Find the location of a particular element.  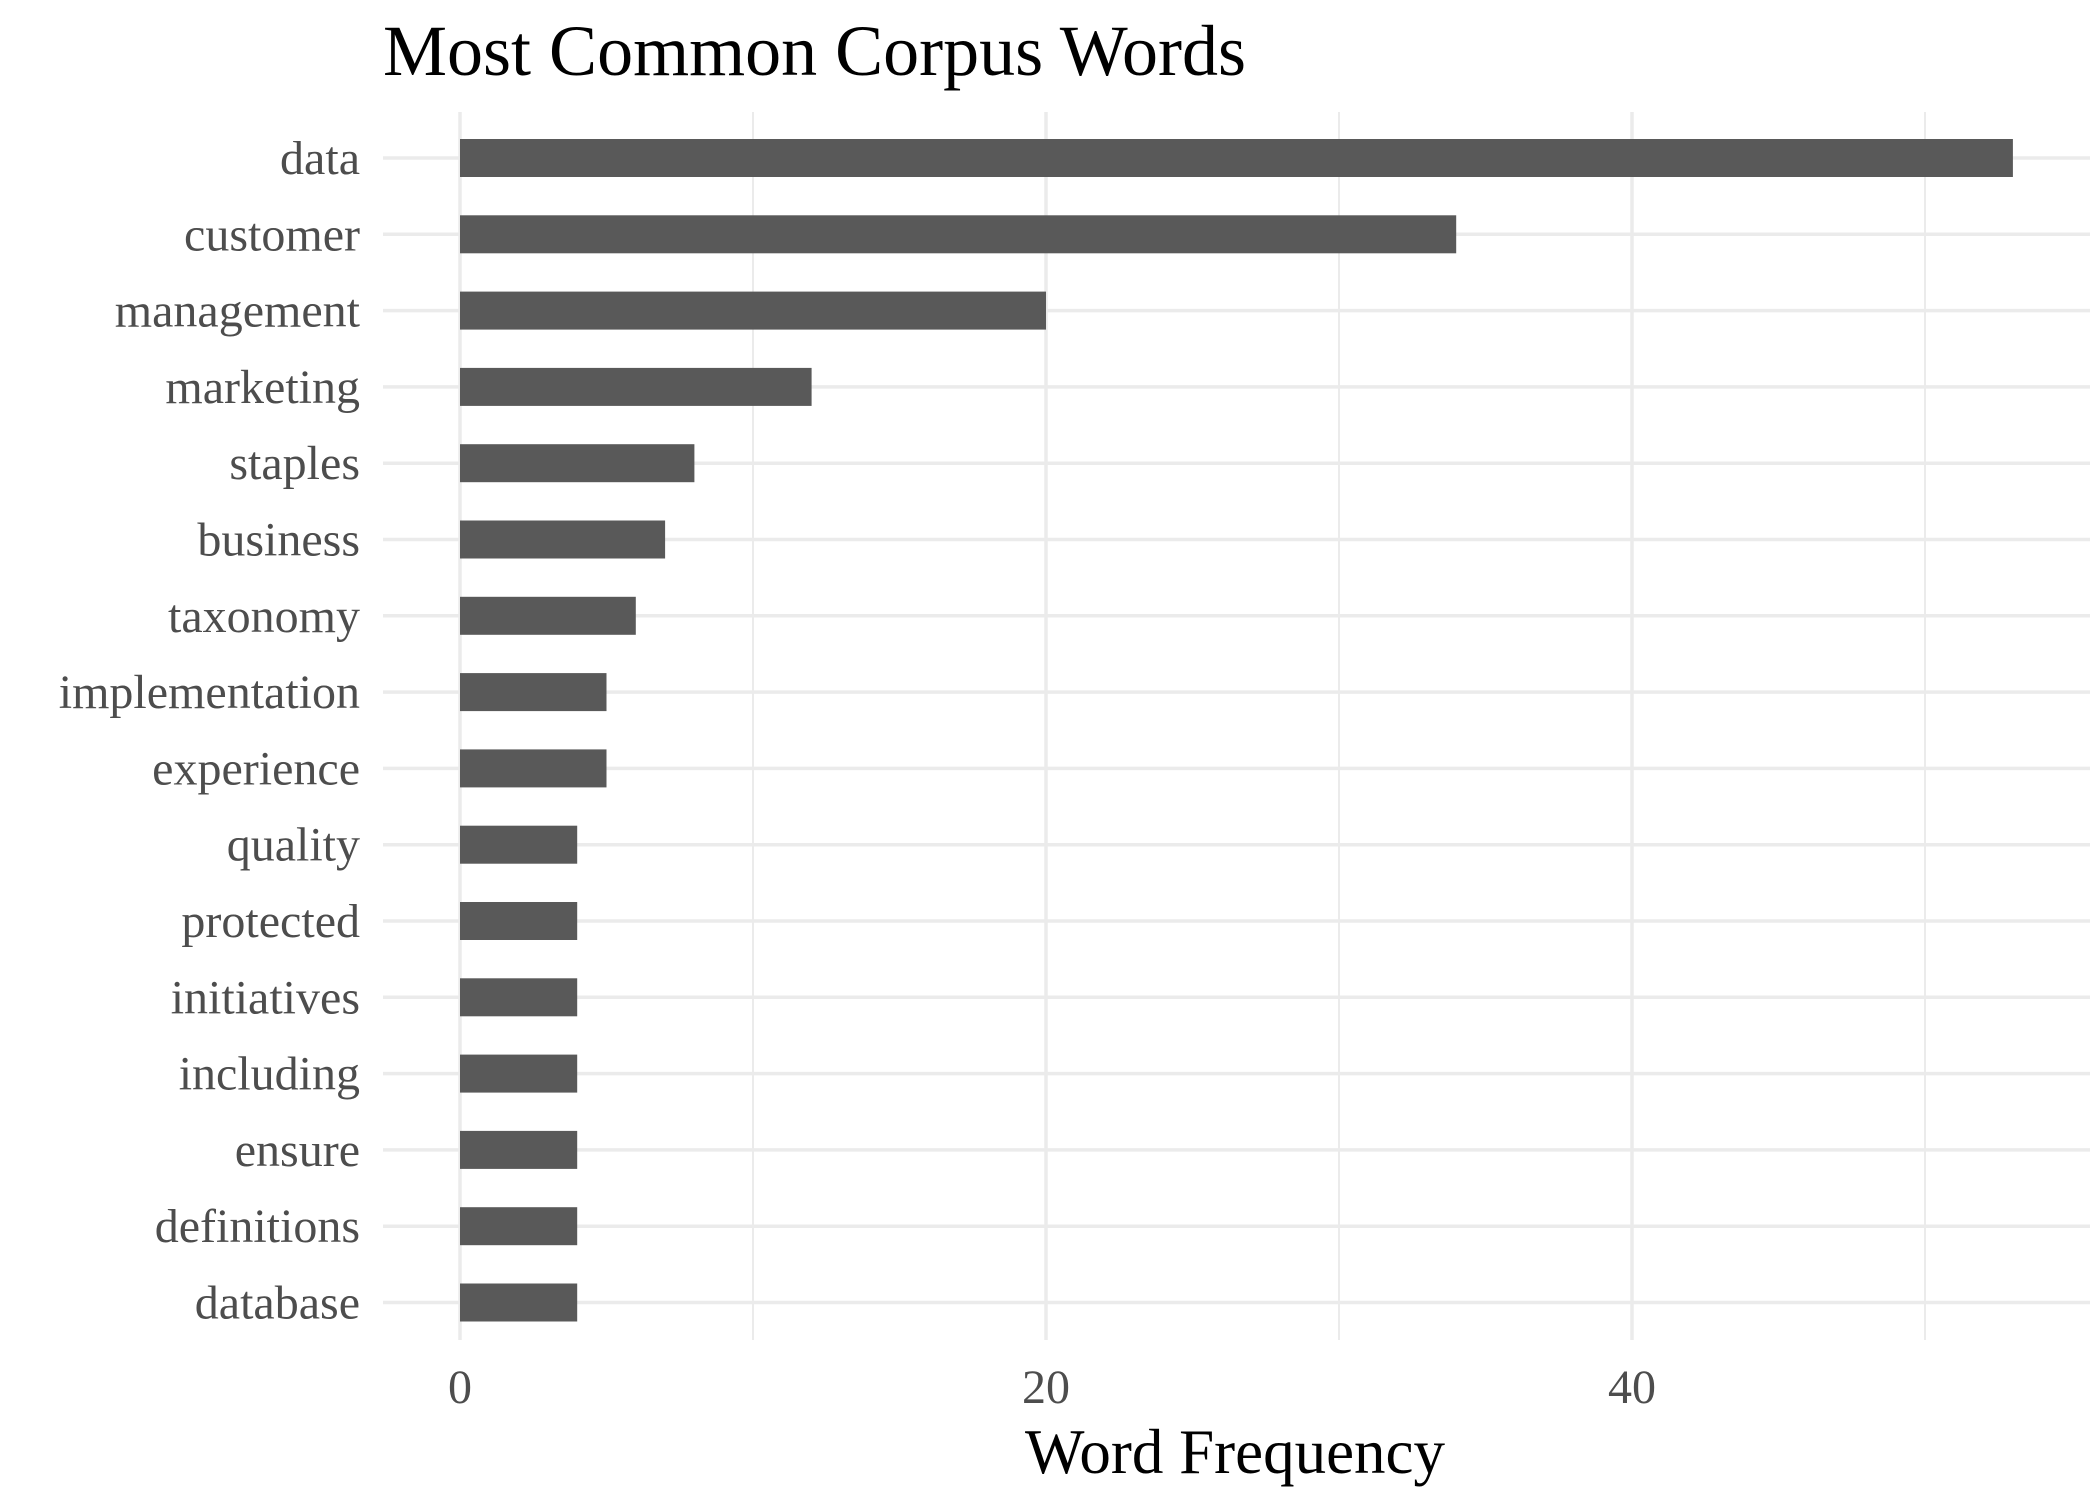

category-label-taxonomy: taxonomy is located at coordinates (264, 616).